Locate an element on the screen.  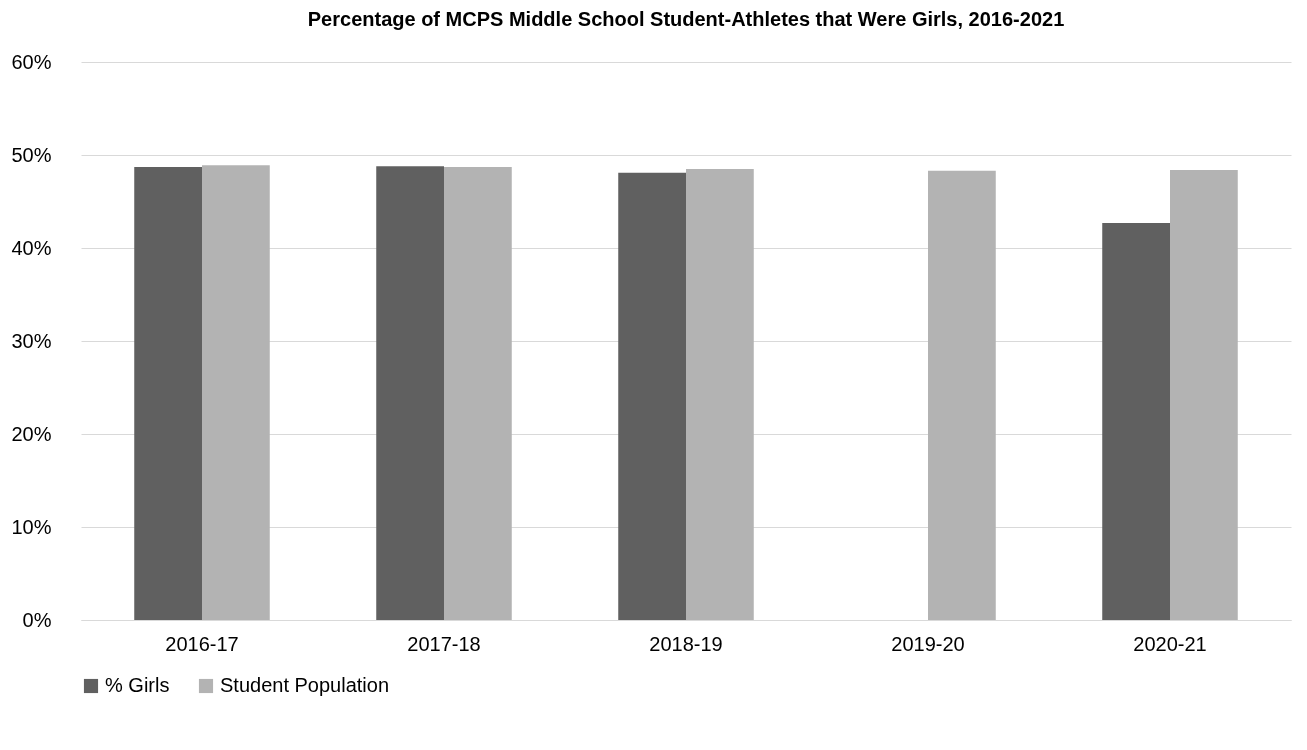
x-tick-label: 2017-18 is located at coordinates (444, 643).